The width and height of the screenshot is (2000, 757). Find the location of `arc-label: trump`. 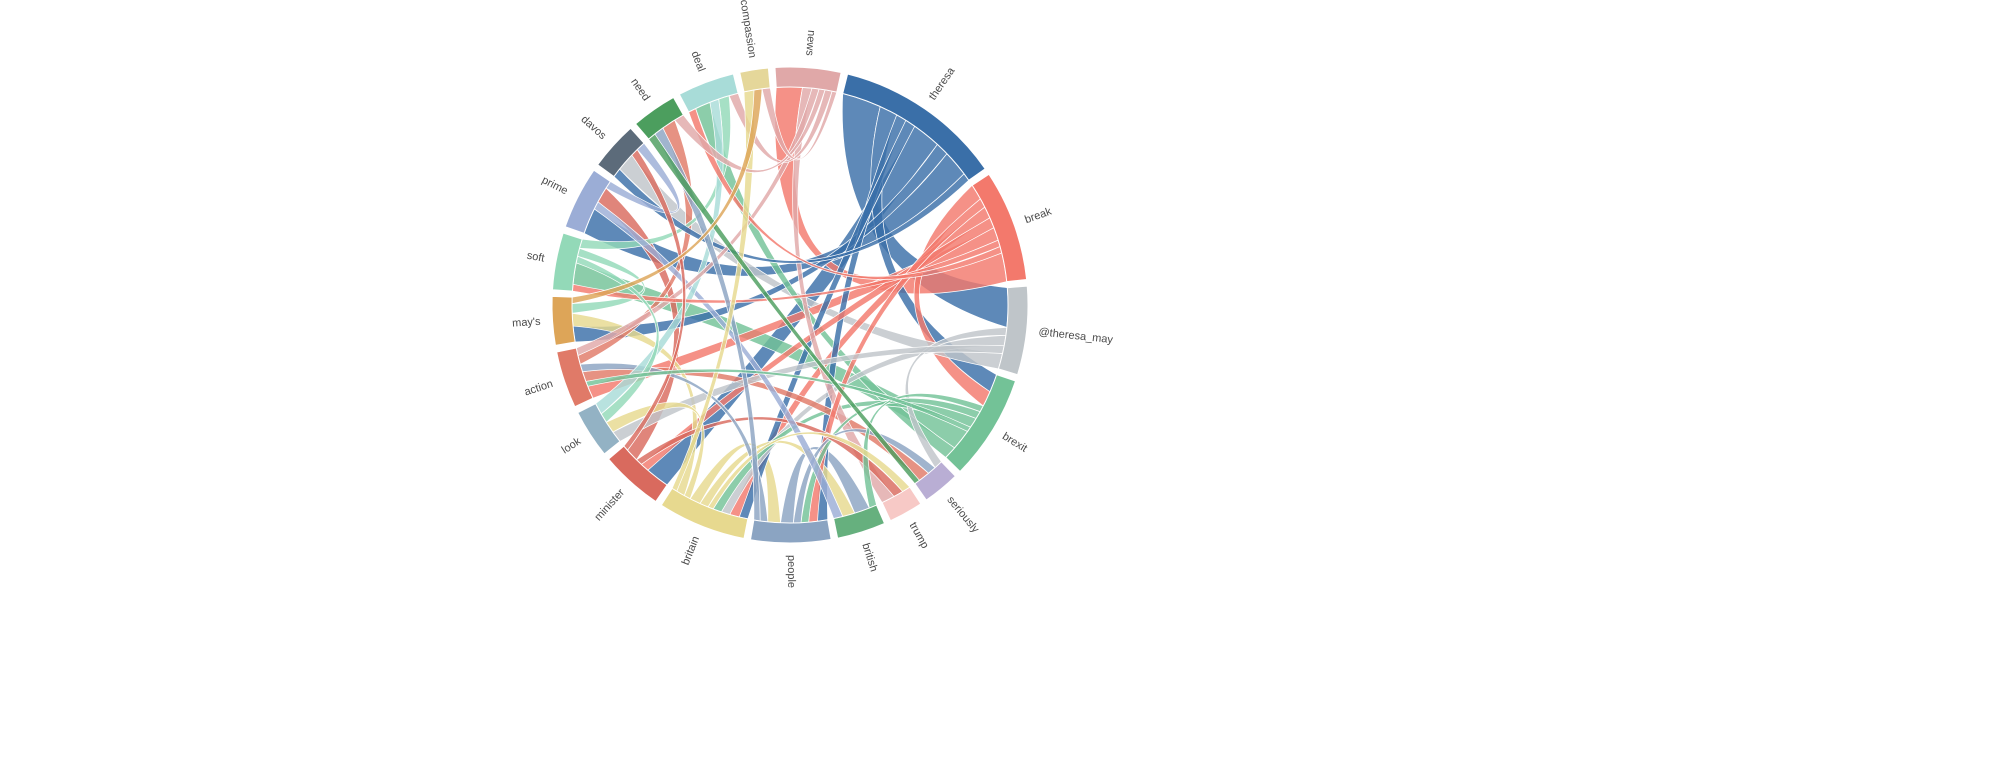

arc-label: trump is located at coordinates (919, 535).